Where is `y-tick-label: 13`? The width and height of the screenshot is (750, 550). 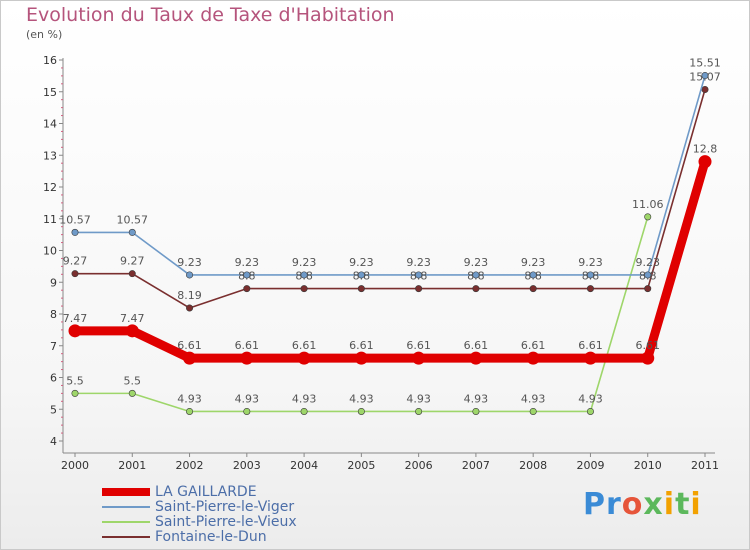 y-tick-label: 13 is located at coordinates (50, 155).